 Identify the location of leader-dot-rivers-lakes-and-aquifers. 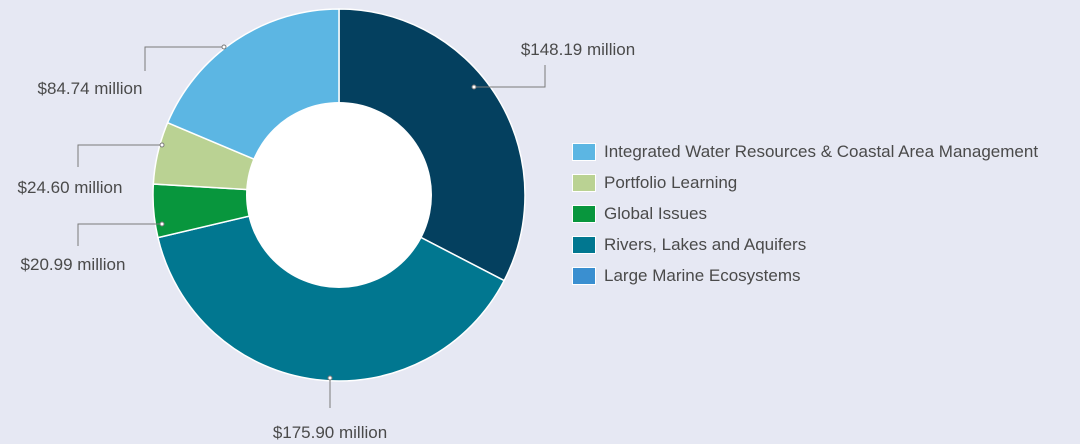
(330, 378).